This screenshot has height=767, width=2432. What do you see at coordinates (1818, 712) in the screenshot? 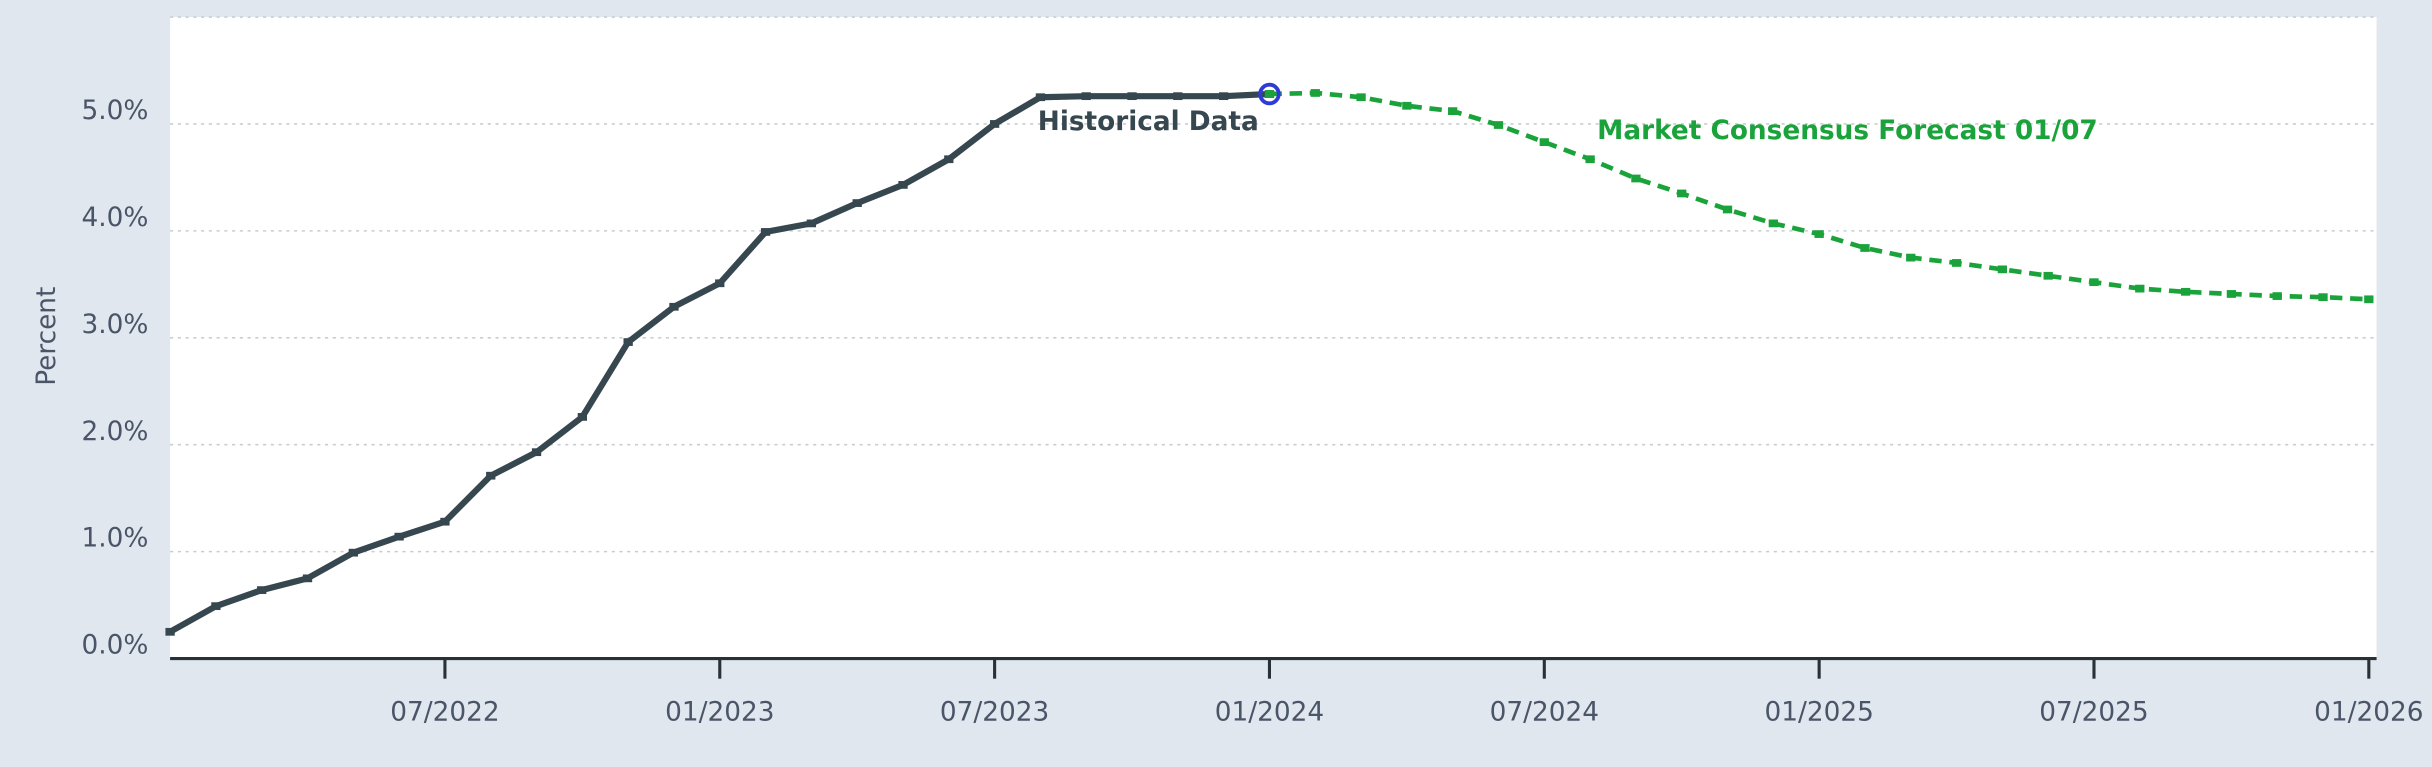
I see `x-tick-label: 01/2025` at bounding box center [1818, 712].